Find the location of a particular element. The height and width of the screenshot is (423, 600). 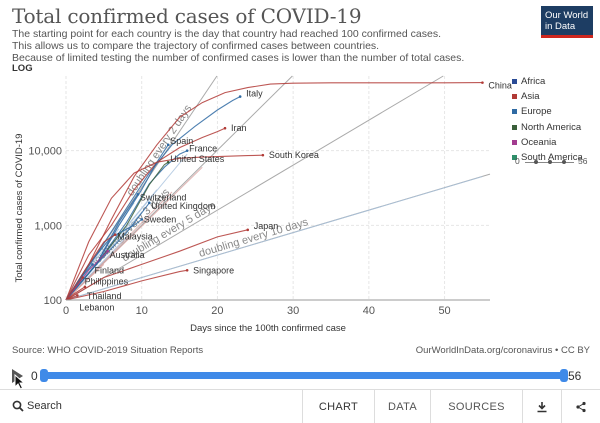

timeline-end-handle is located at coordinates (564, 375).